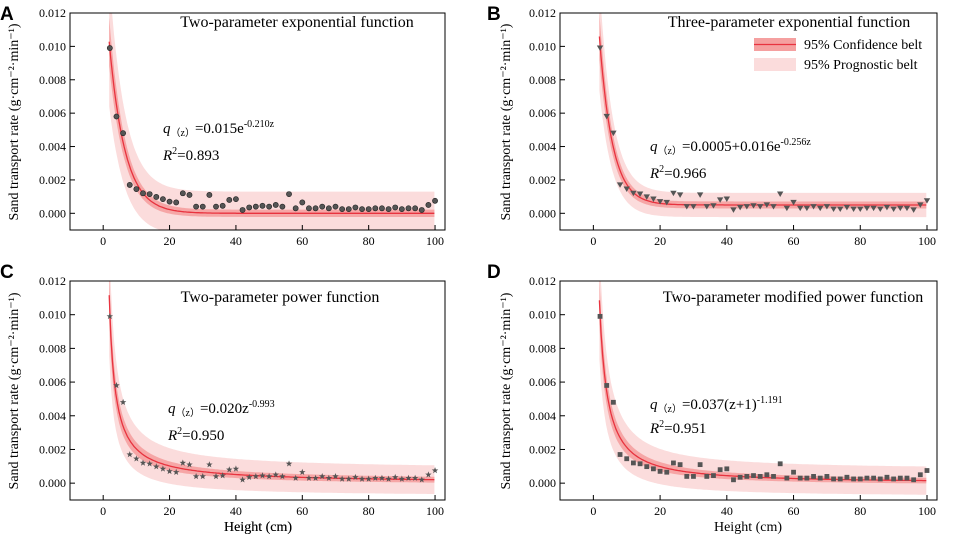  Describe the element at coordinates (861, 65) in the screenshot. I see `legend-label: 95% Prognostic belt` at that location.